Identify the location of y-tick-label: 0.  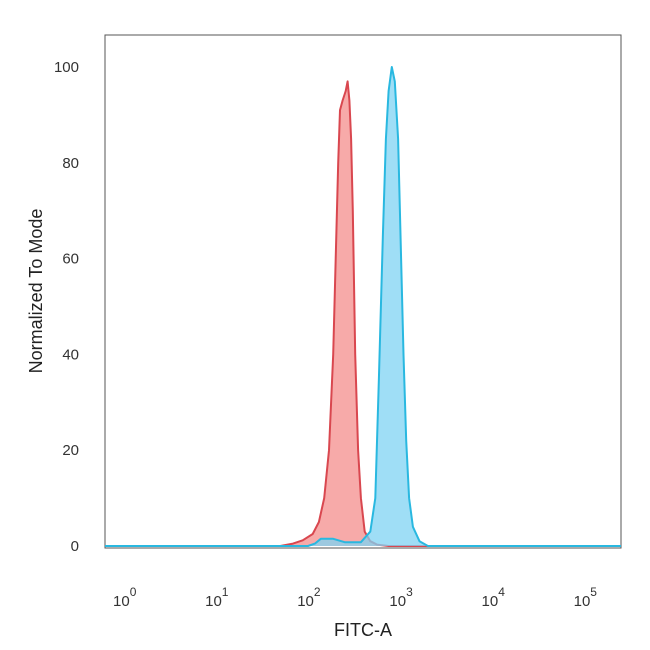
(75, 546).